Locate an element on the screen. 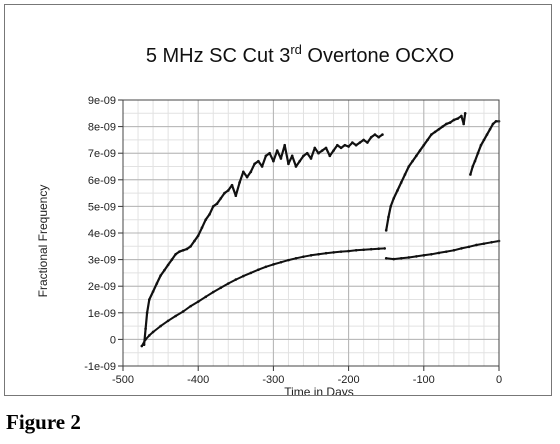 This screenshot has width=560, height=444. x-tick-label: -100 is located at coordinates (424, 380).